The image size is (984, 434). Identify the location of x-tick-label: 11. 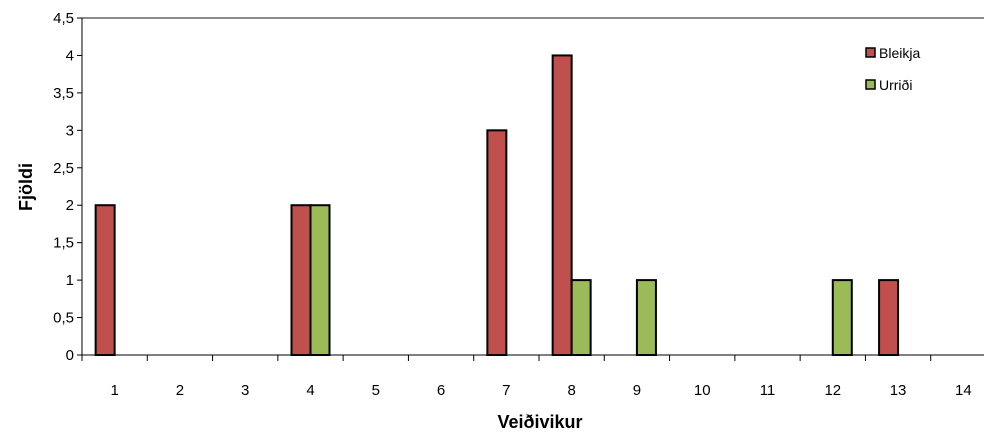
(768, 390).